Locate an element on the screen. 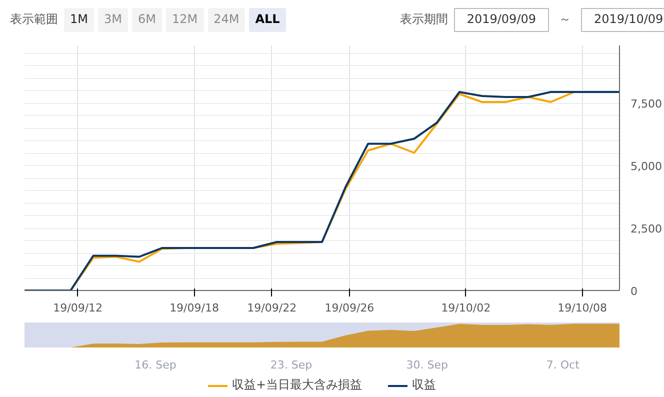  x-tick-label: 19/09/12 is located at coordinates (78, 308).